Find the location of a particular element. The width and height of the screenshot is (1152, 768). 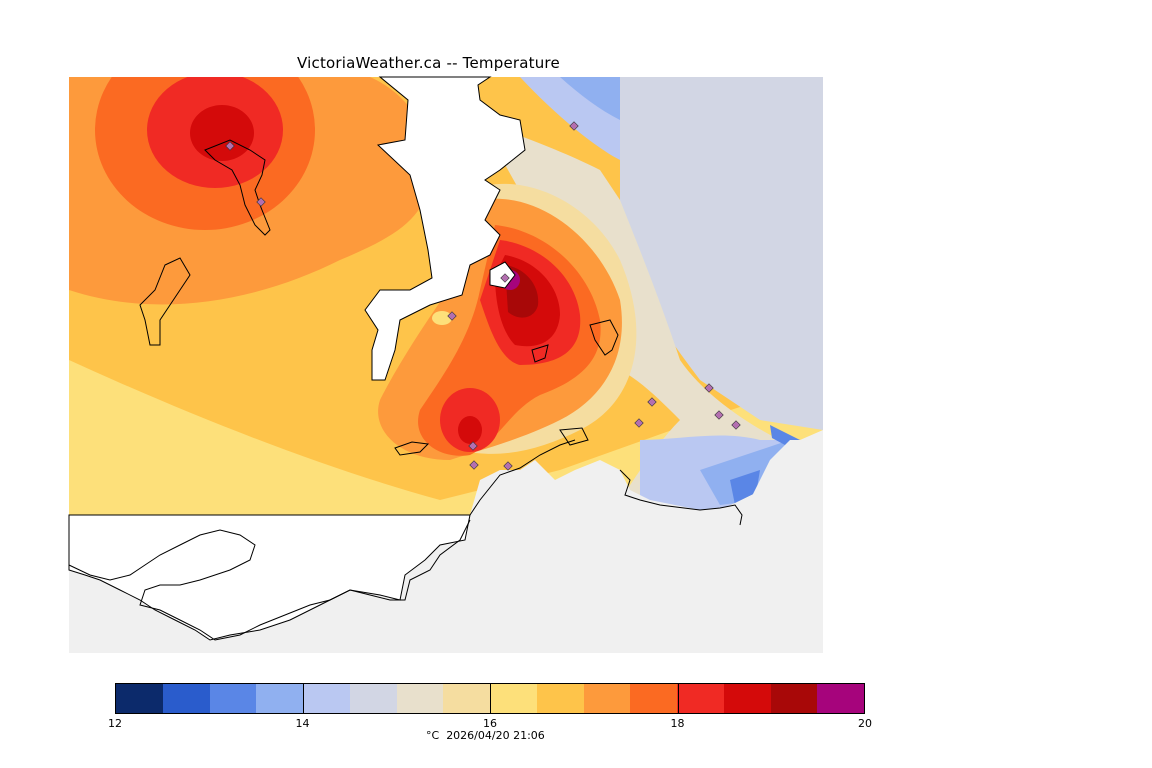

water-juan-de-fuca is located at coordinates (269, 577).